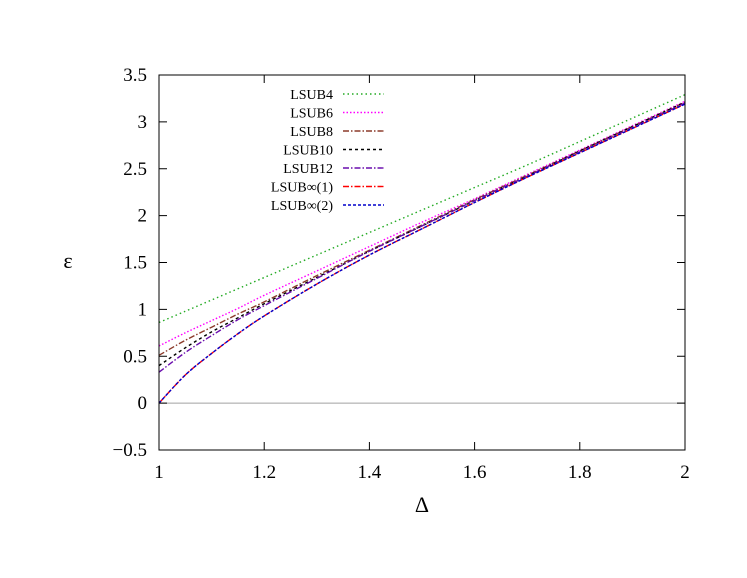 This screenshot has width=747, height=578. I want to click on y-tick-label: 1, so click(143, 309).